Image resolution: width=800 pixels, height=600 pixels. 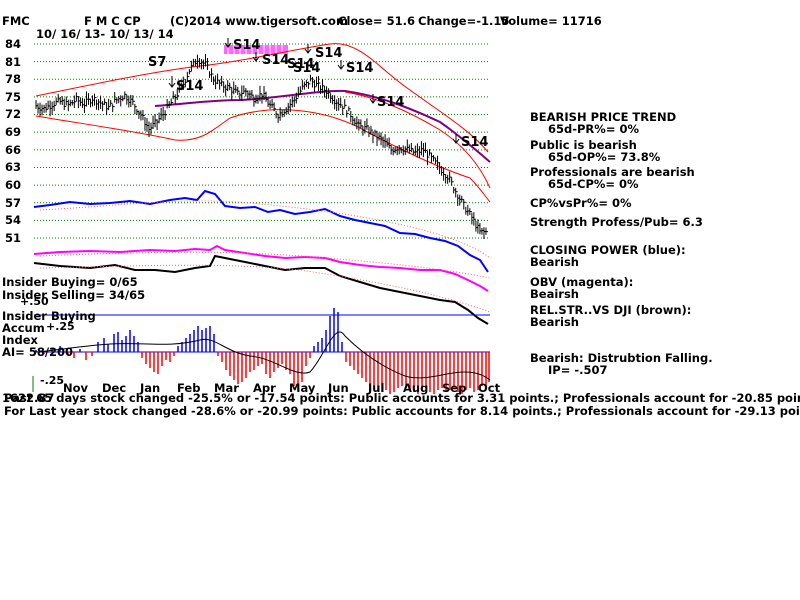 What do you see at coordinates (415, 388) in the screenshot?
I see `month-label: Aug` at bounding box center [415, 388].